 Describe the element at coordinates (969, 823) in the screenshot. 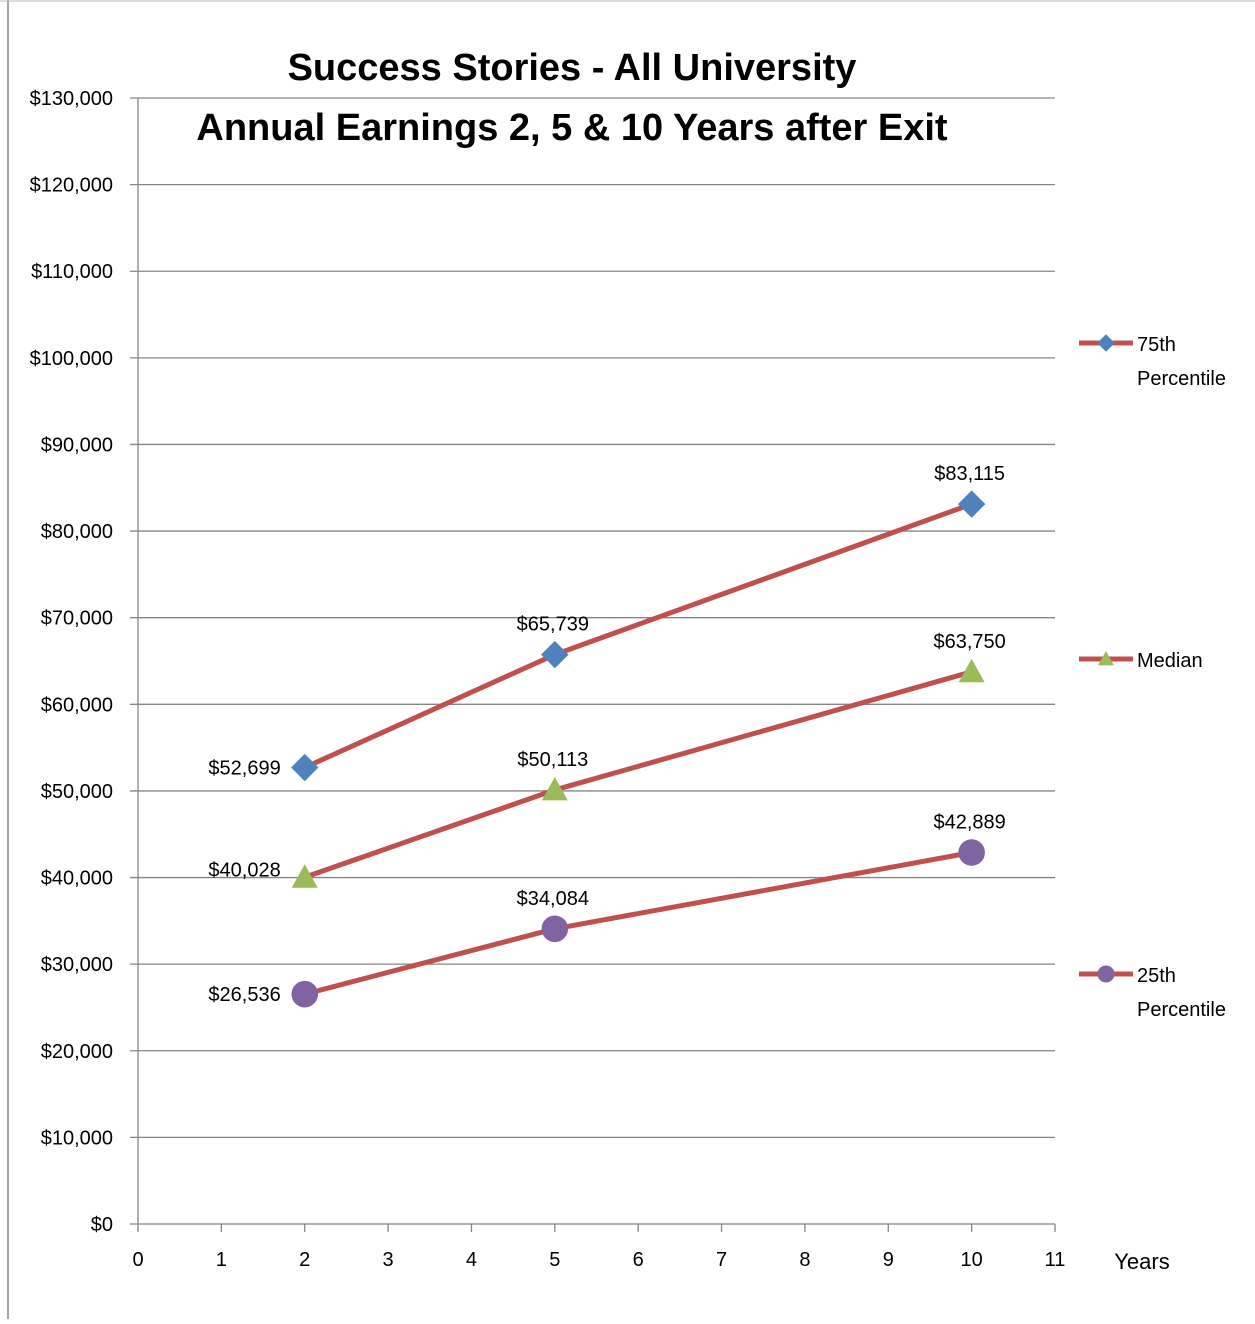

I see `data-label: $42,889` at that location.